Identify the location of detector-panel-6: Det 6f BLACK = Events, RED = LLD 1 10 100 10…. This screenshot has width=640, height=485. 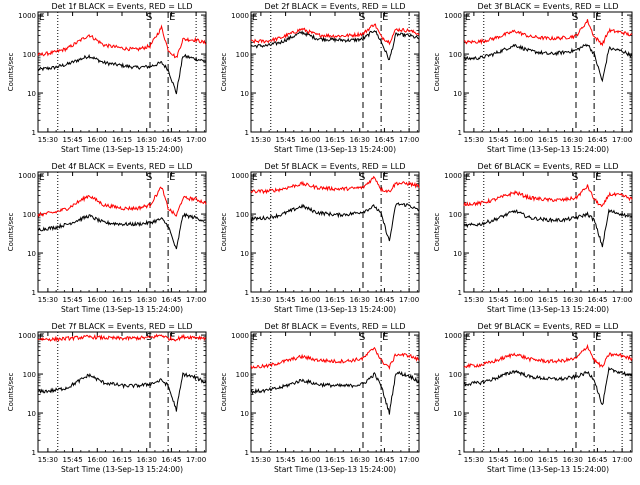
(533, 238).